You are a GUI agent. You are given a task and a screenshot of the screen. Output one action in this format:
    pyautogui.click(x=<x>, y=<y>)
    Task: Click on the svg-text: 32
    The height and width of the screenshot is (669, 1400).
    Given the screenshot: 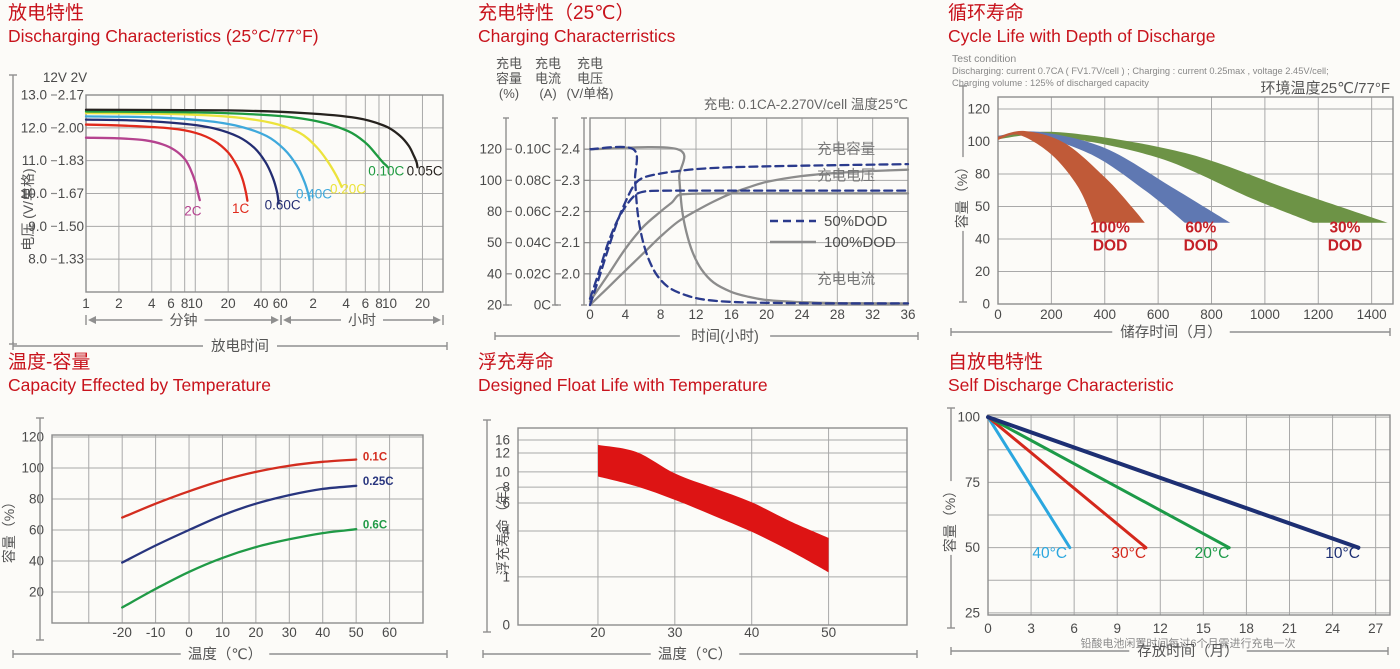 What is the action you would take?
    pyautogui.click(x=872, y=314)
    